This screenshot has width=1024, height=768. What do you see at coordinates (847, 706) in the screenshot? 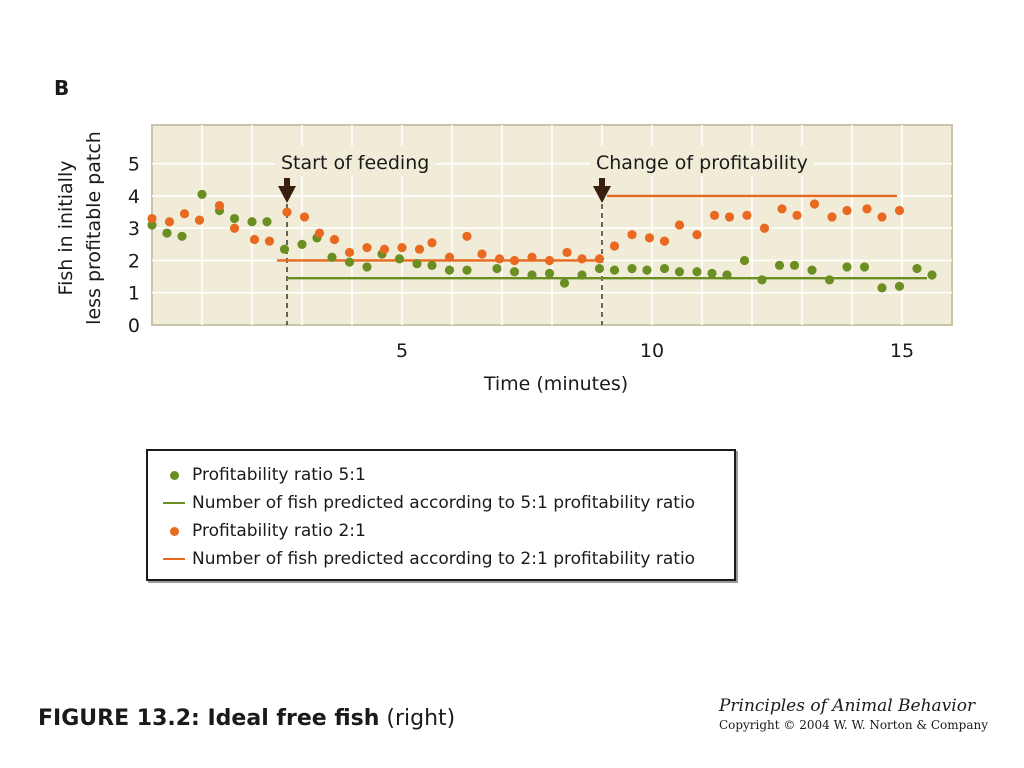
I see `book-title: Principles of Animal Behavior` at bounding box center [847, 706].